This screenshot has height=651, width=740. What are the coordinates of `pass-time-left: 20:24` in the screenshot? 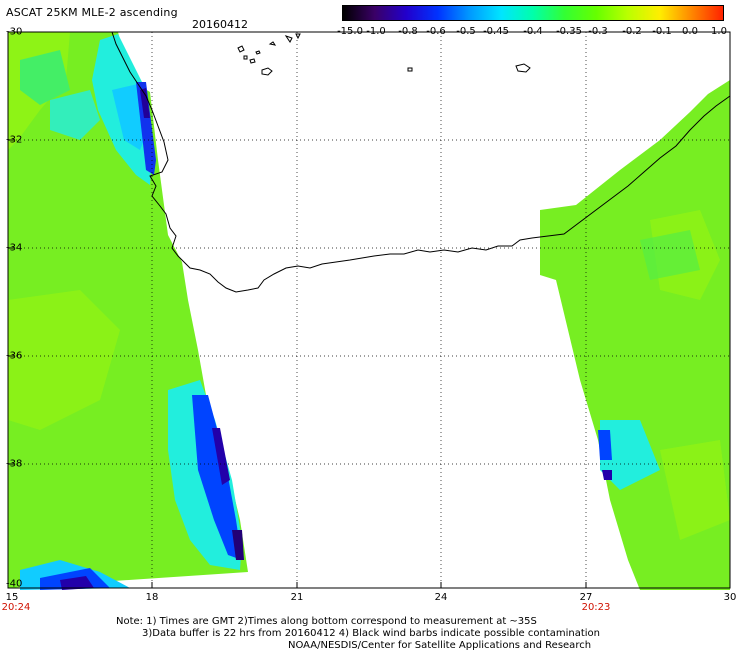 It's located at (16, 607).